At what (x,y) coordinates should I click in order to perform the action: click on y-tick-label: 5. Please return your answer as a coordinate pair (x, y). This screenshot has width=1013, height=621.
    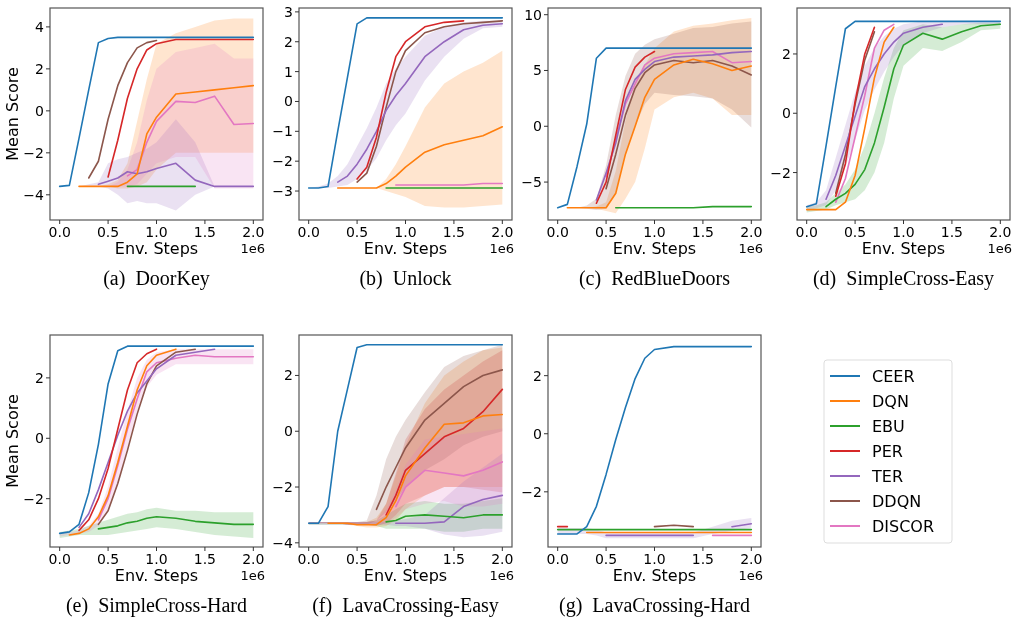
    Looking at the image, I should click on (537, 70).